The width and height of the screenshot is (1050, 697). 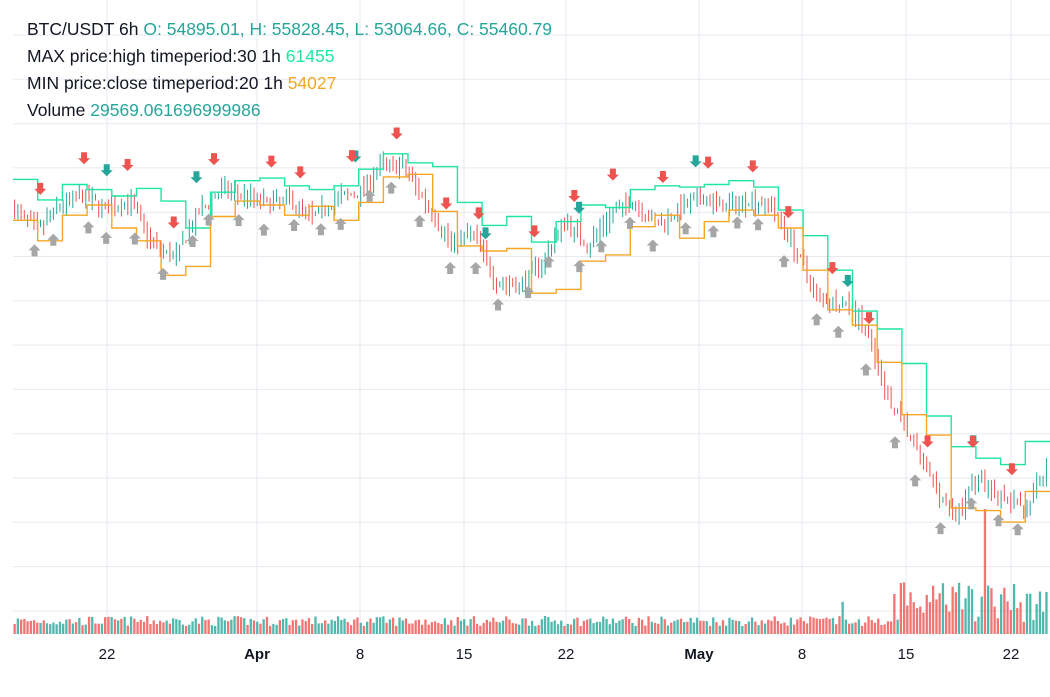 I want to click on legend-volume-row: Volume 29569.061696999986, so click(x=289, y=110).